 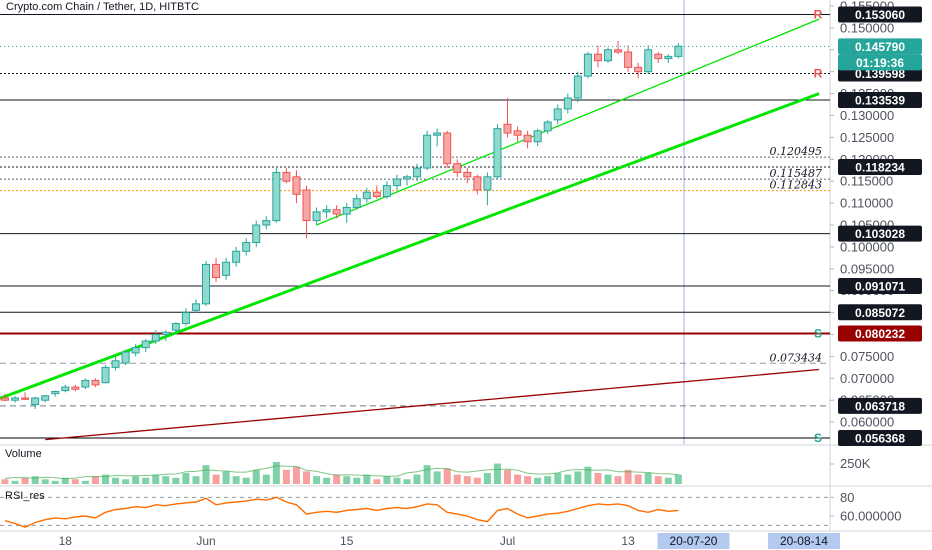 I want to click on level-flag: R, so click(x=818, y=73).